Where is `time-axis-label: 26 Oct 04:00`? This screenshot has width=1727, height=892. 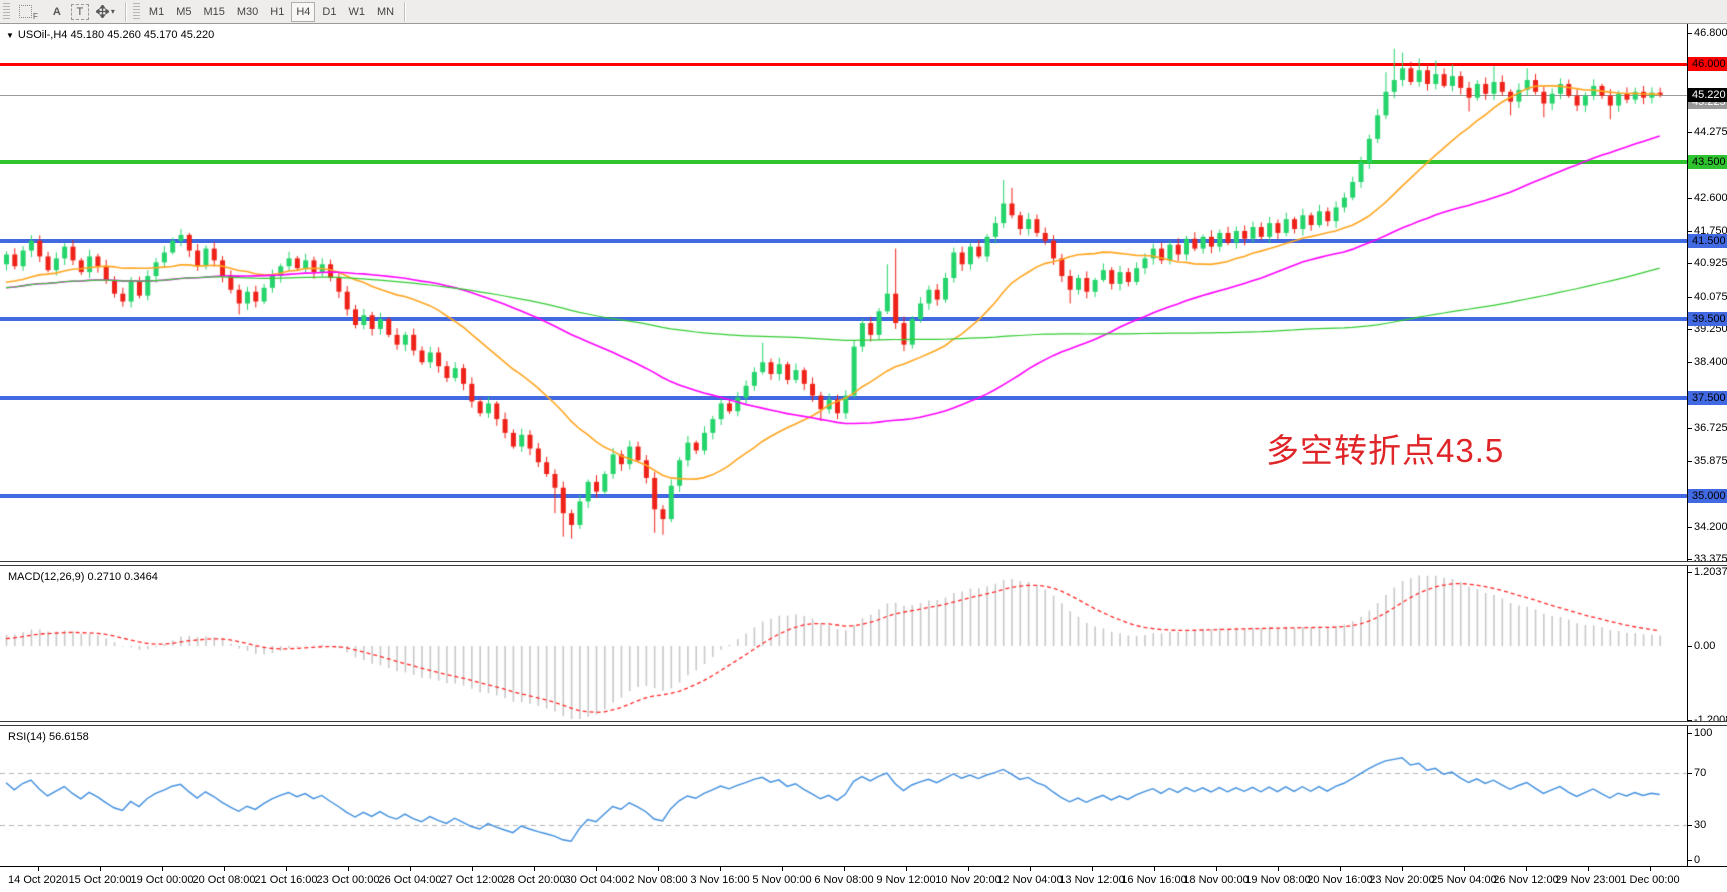
time-axis-label: 26 Oct 04:00 is located at coordinates (410, 880).